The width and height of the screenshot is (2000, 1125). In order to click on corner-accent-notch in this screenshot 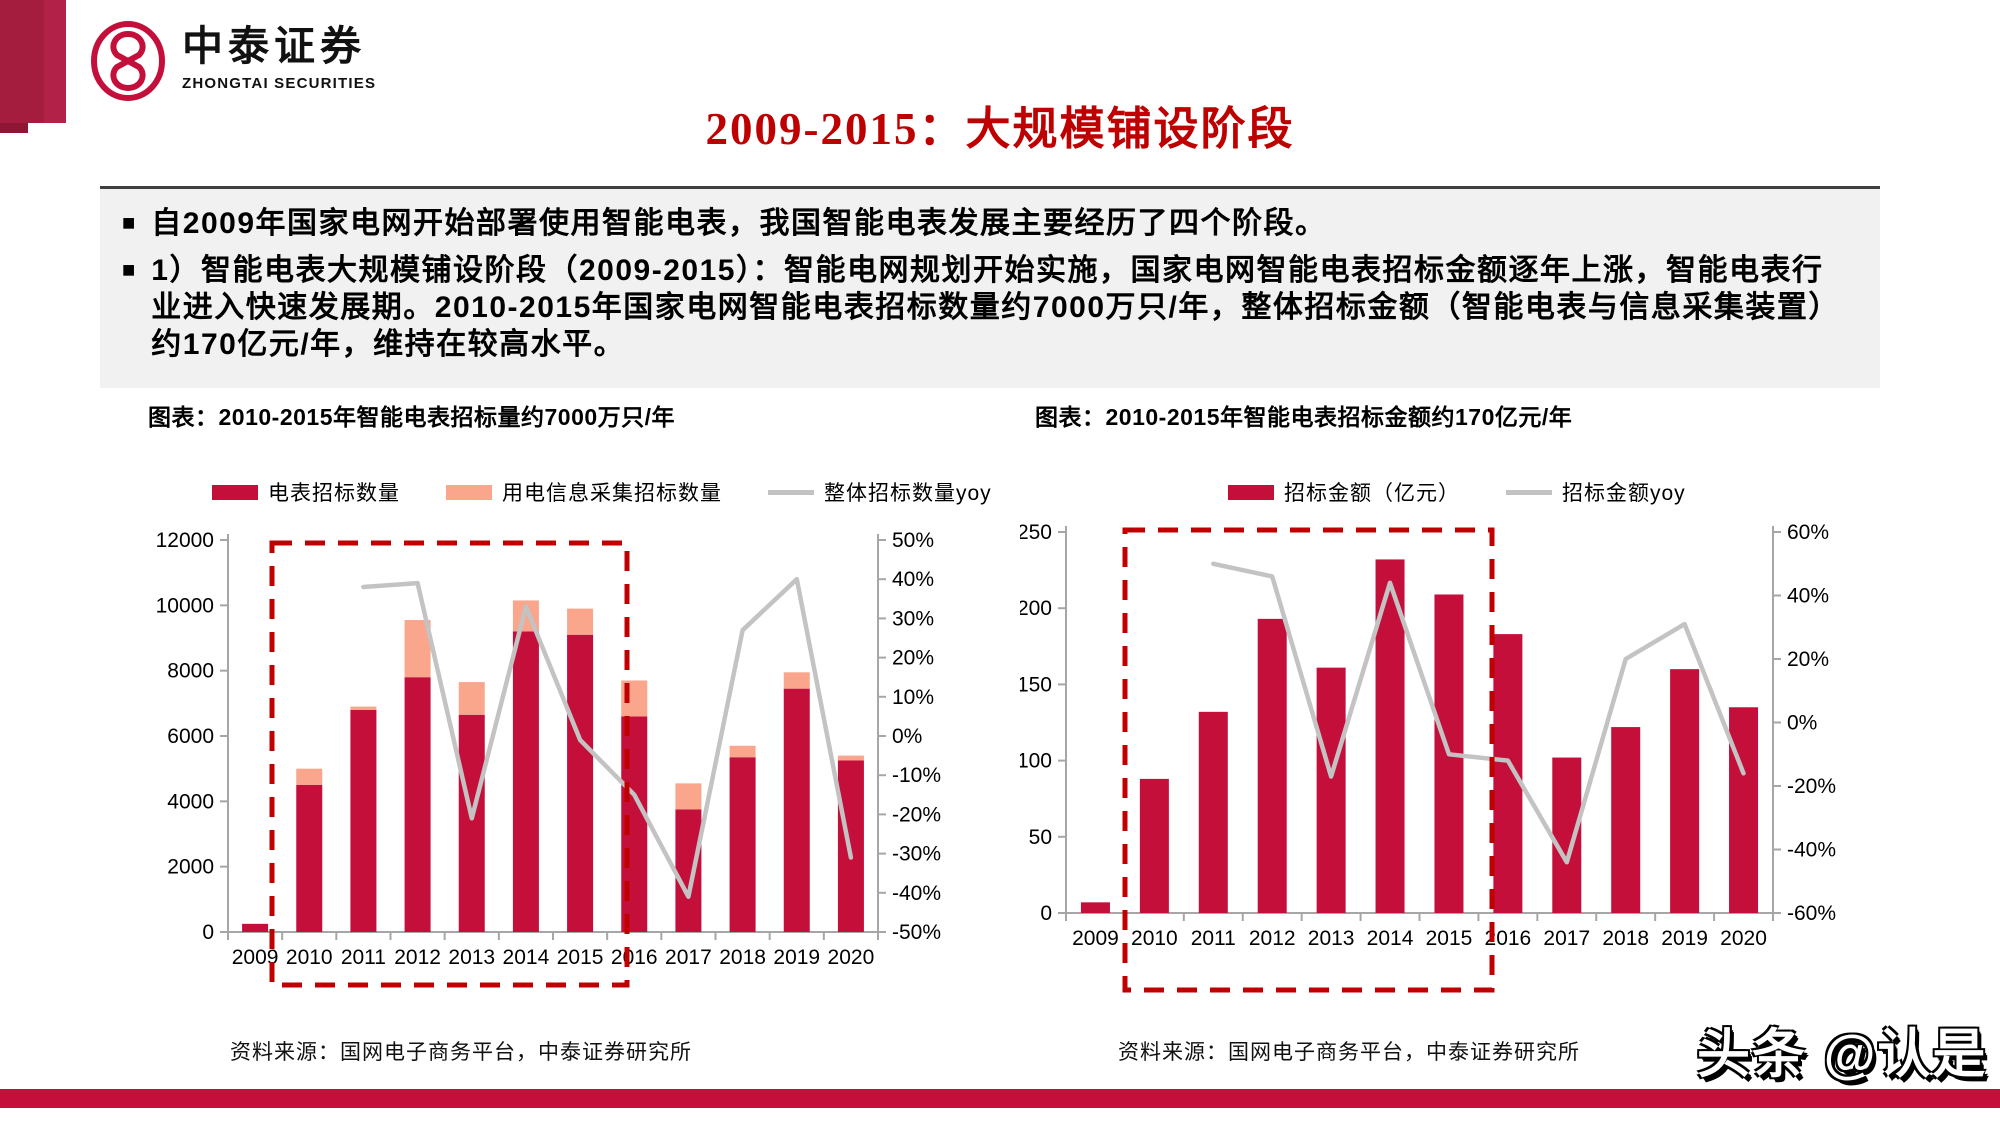, I will do `click(14, 128)`.